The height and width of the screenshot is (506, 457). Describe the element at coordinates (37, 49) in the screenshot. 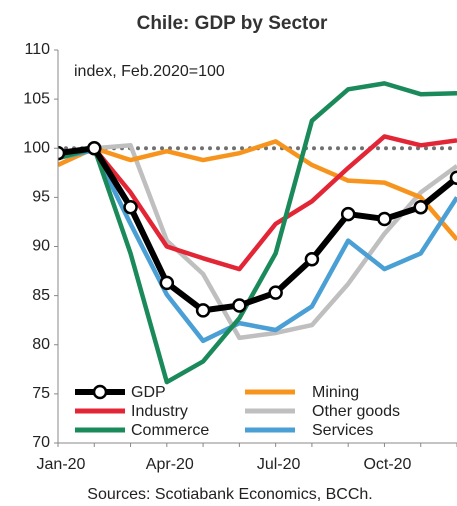

I see `y-tick-label: 110` at that location.